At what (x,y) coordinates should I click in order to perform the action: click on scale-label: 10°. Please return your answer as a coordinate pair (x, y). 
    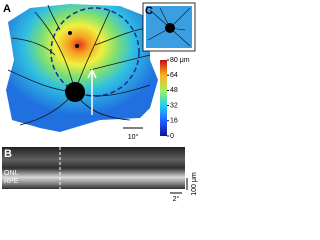
    Looking at the image, I should click on (133, 137).